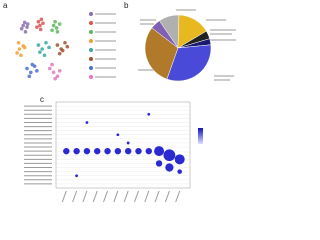 The width and height of the screenshot is (320, 240). I want to click on panel-label: b, so click(126, 5).